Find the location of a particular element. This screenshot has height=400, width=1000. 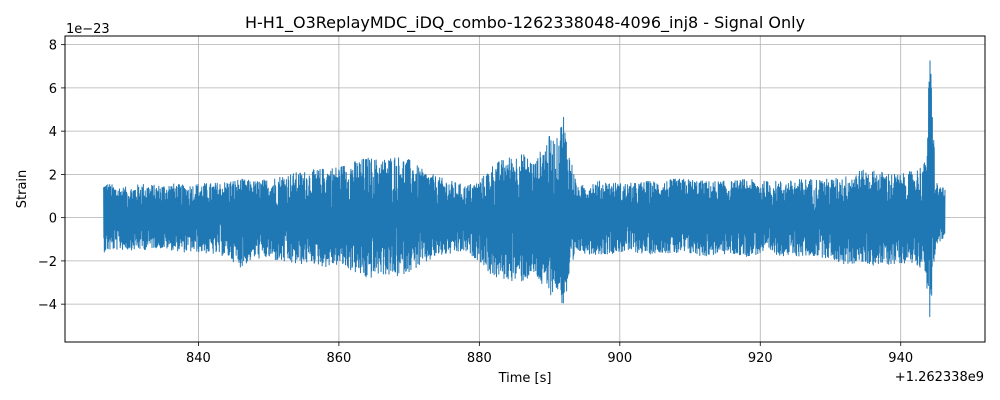

x-axis-label: Time [s] is located at coordinates (525, 378).